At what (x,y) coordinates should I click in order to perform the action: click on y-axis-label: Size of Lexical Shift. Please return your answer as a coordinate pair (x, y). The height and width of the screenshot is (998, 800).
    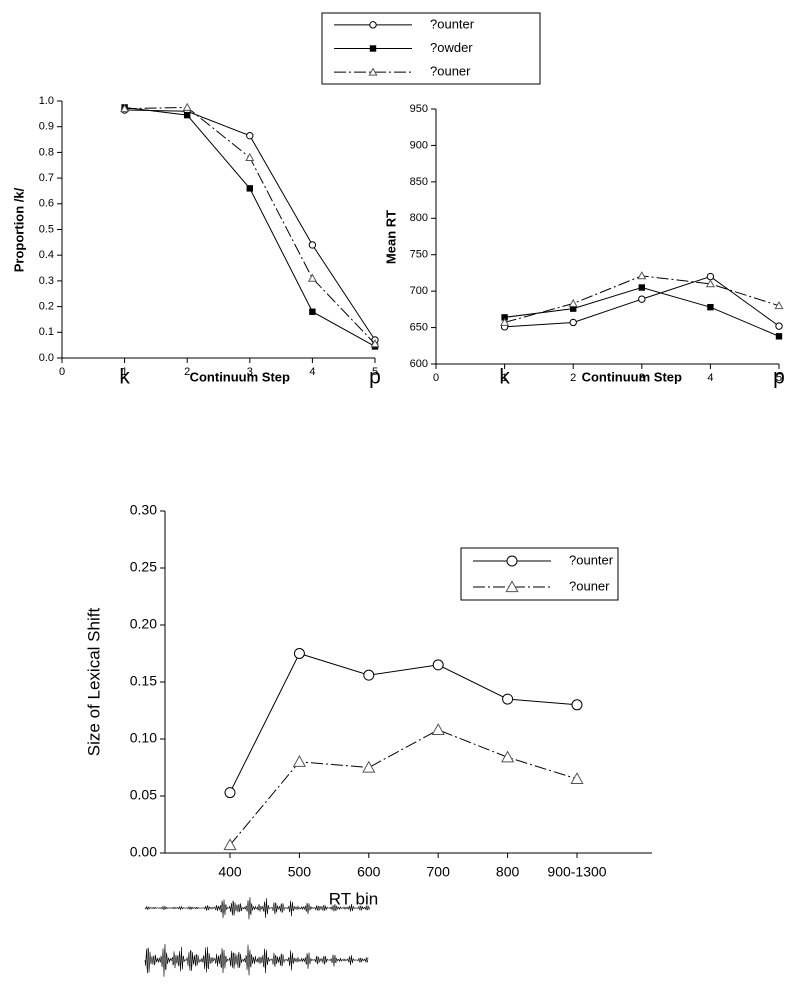
    Looking at the image, I should click on (93, 682).